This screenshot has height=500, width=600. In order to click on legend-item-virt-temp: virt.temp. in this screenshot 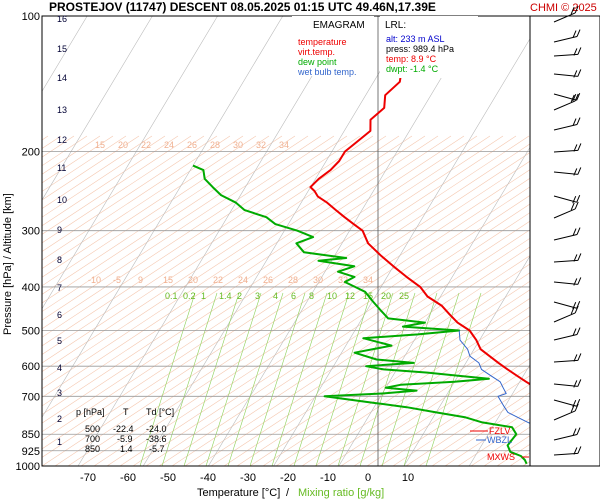, I will do `click(316, 52)`.